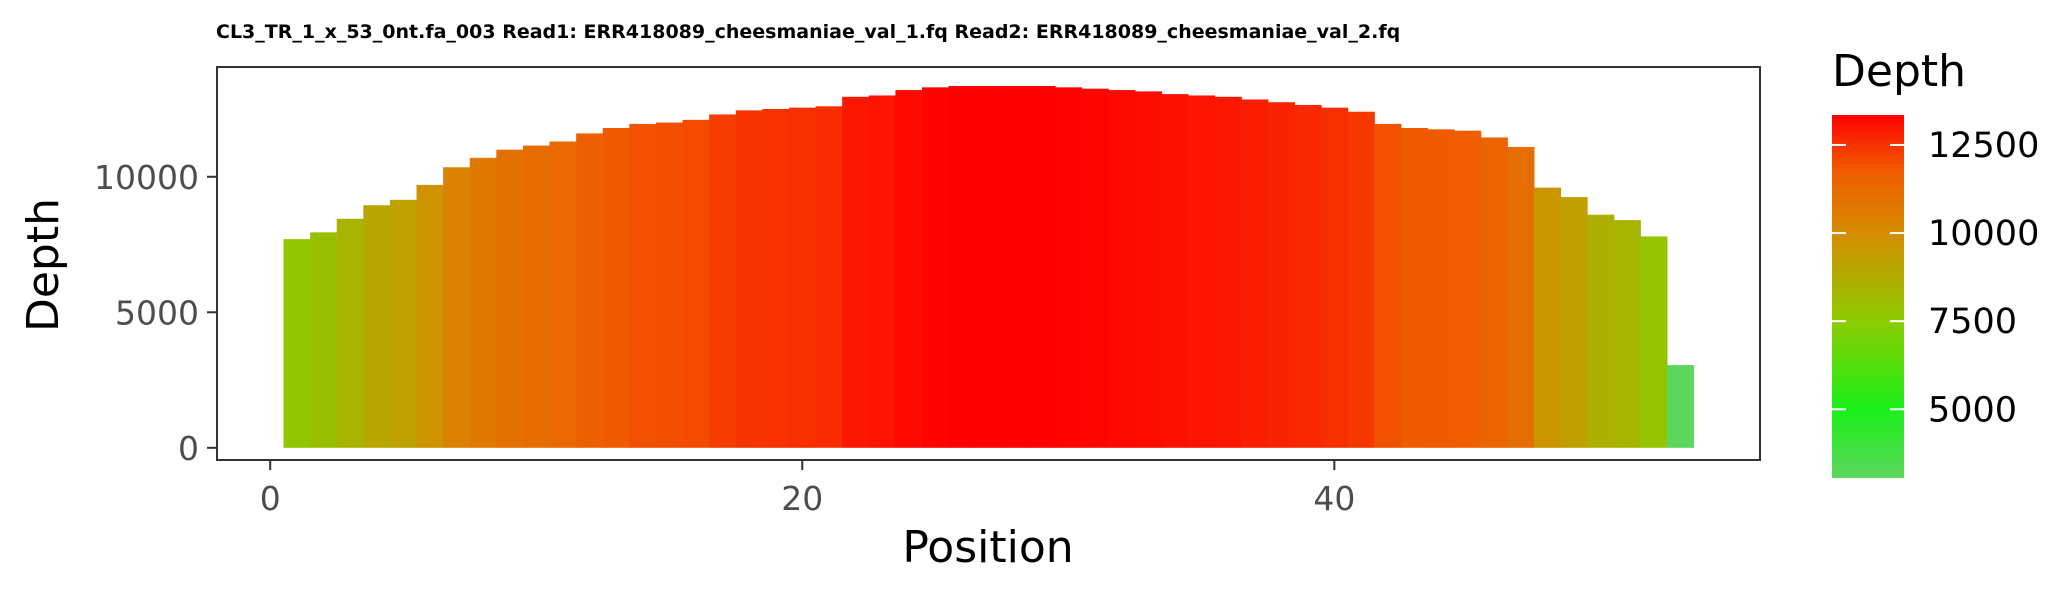 The width and height of the screenshot is (2066, 590). Describe the element at coordinates (802, 498) in the screenshot. I see `x-tick-label: 20` at that location.